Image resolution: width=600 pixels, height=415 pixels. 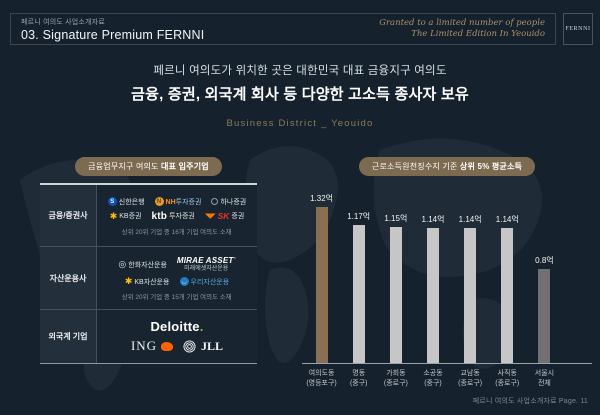 What do you see at coordinates (170, 202) in the screenshot?
I see `nh-prefix: NH` at bounding box center [170, 202].